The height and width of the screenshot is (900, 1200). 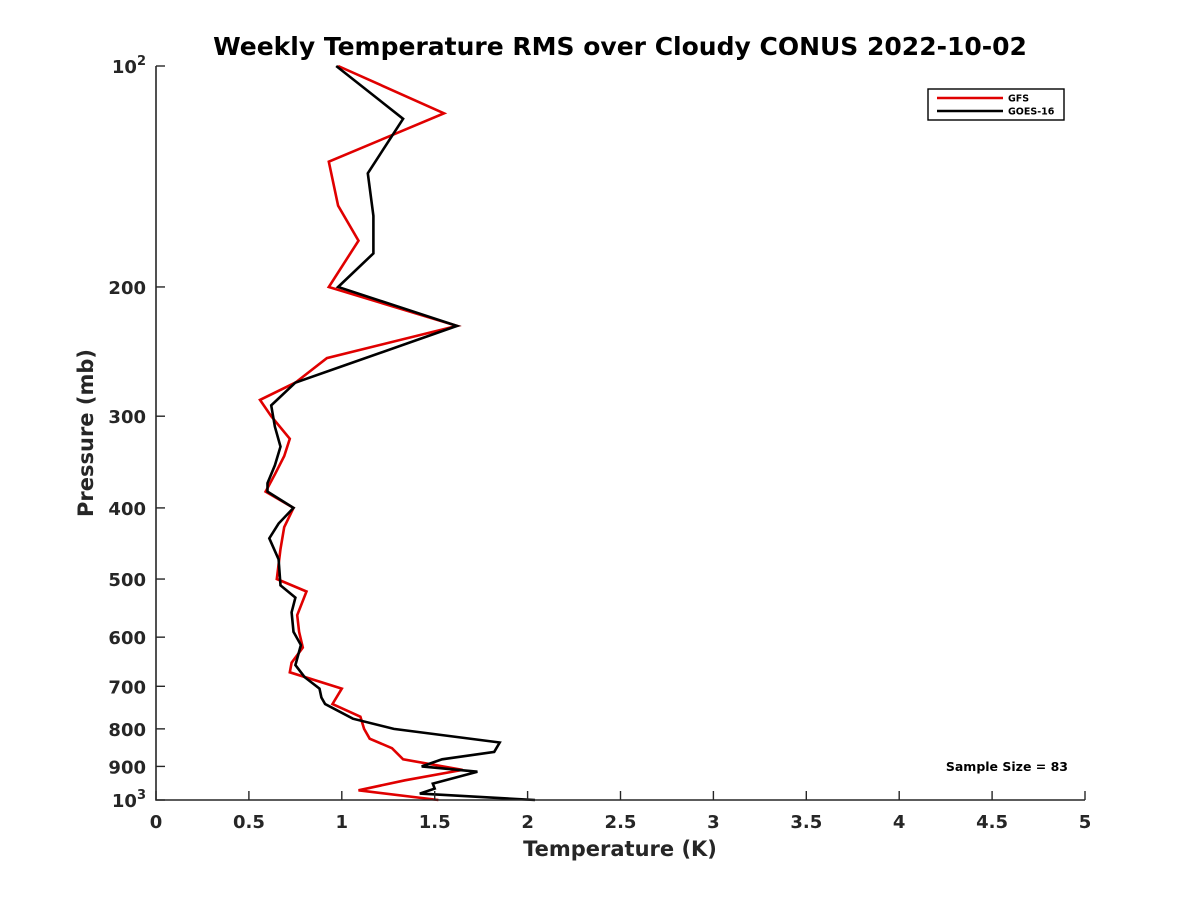 I want to click on y-axis: 10² 200 300 400 500 600 700 800 900 10³, so click(x=136, y=433).